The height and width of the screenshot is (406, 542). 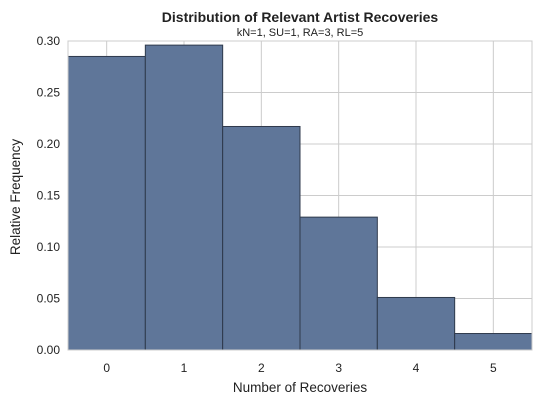 What do you see at coordinates (184, 368) in the screenshot?
I see `x-tick-label: 1` at bounding box center [184, 368].